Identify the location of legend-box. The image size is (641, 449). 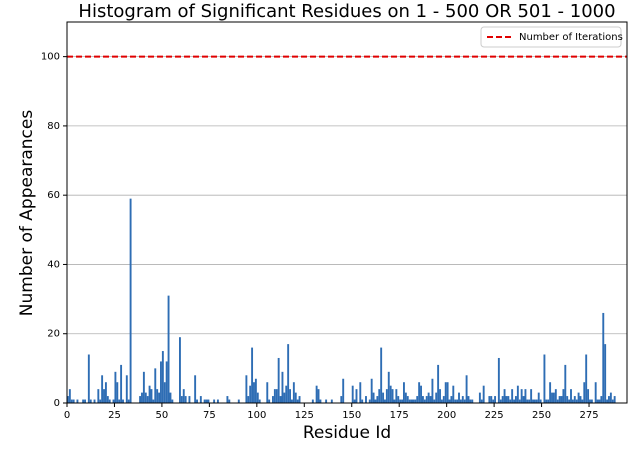
(551, 37).